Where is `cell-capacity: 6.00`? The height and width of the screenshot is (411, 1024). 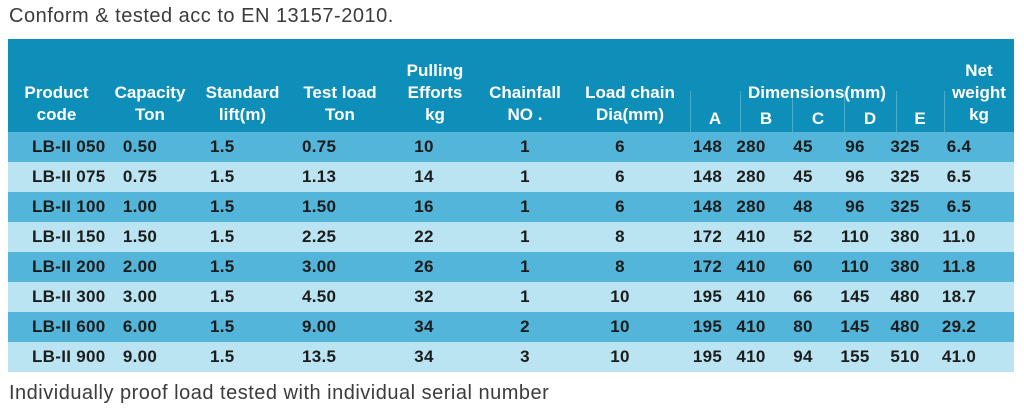
cell-capacity: 6.00 is located at coordinates (140, 326).